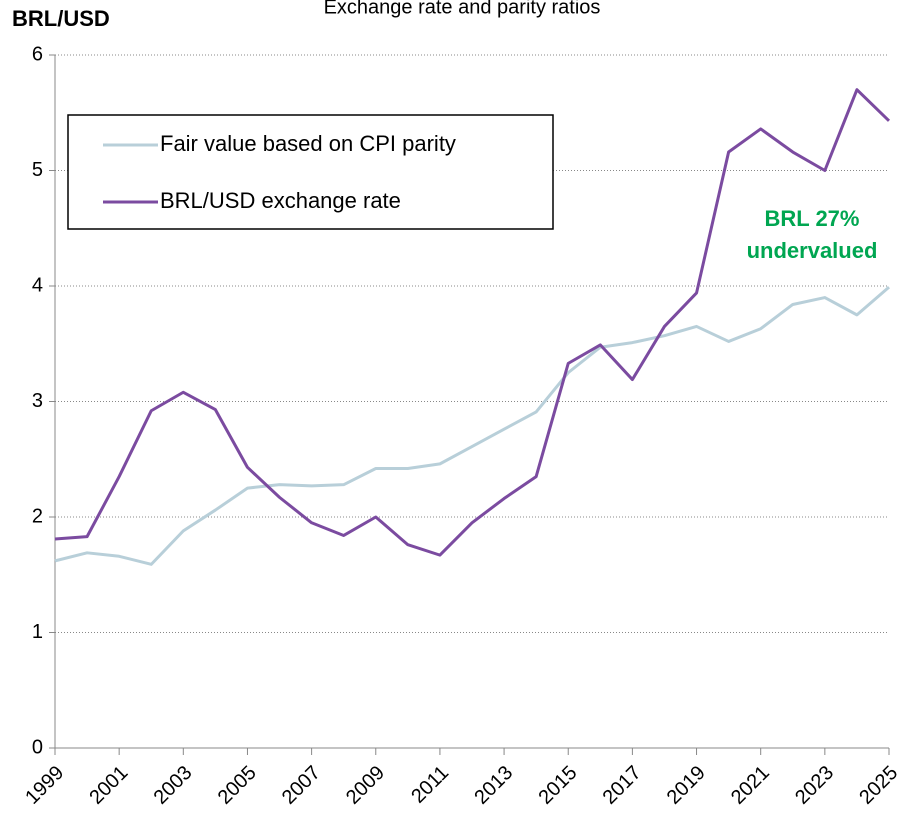 The height and width of the screenshot is (825, 900). I want to click on annotation: BRL 27%, so click(812, 218).